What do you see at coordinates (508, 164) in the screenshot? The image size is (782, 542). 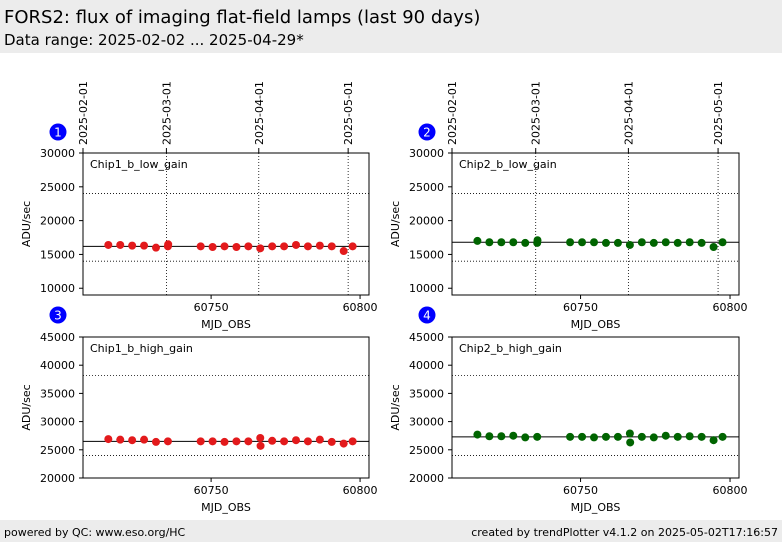 I see `panel-series-label: Chip2_b_low_gain` at bounding box center [508, 164].